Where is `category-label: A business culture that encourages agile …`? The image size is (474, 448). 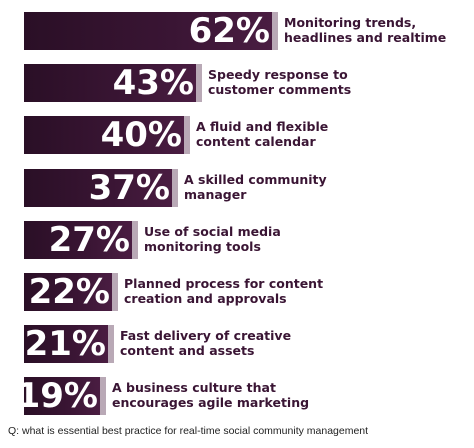 category-label: A business culture that encourages agile … is located at coordinates (210, 395).